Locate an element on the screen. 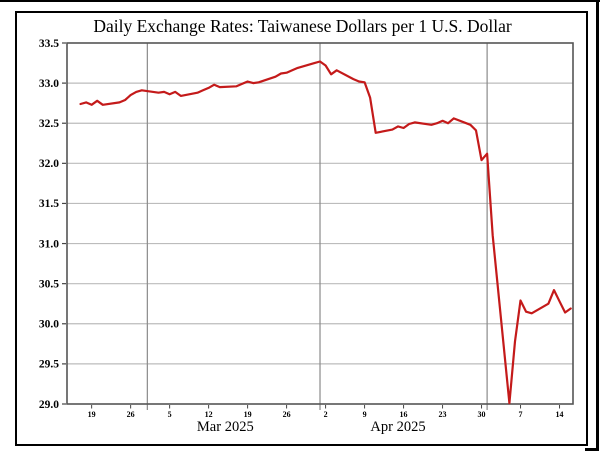 This screenshot has width=600, height=454. image-right-border is located at coordinates (597, 225).